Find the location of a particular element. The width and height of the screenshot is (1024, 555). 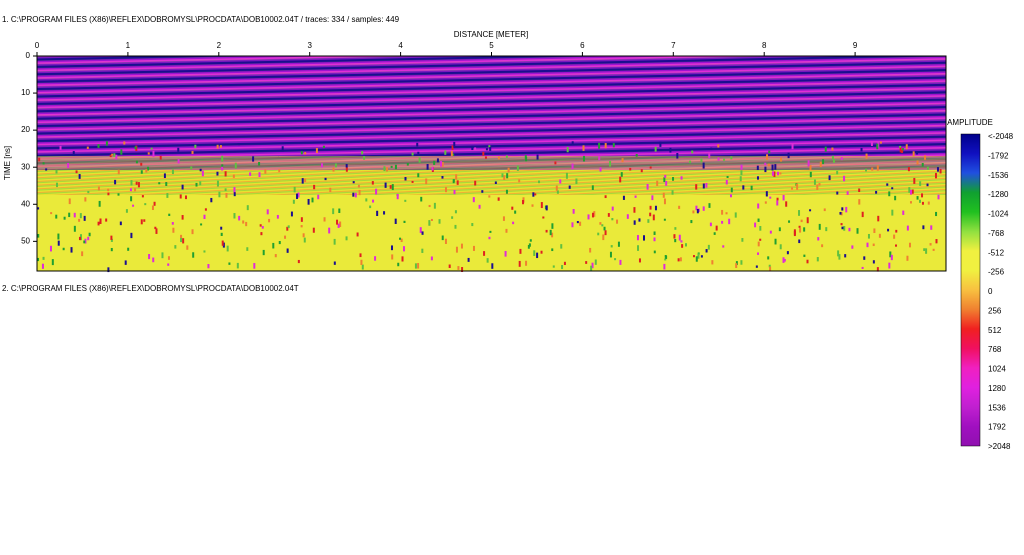

x-tick-label: 0 is located at coordinates (37, 45).